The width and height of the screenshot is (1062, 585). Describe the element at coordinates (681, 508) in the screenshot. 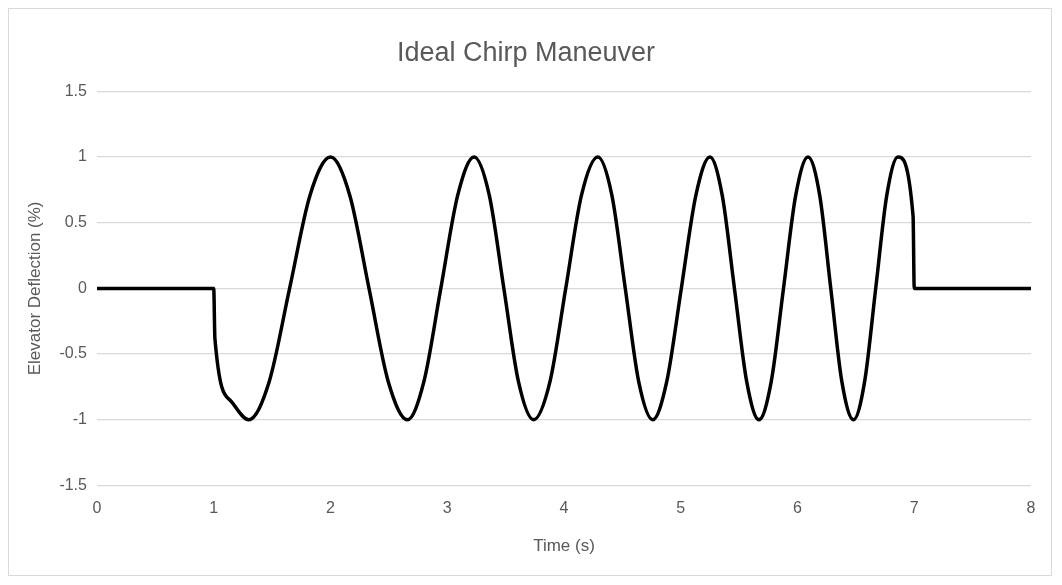

I see `x-tick-label: 5` at that location.